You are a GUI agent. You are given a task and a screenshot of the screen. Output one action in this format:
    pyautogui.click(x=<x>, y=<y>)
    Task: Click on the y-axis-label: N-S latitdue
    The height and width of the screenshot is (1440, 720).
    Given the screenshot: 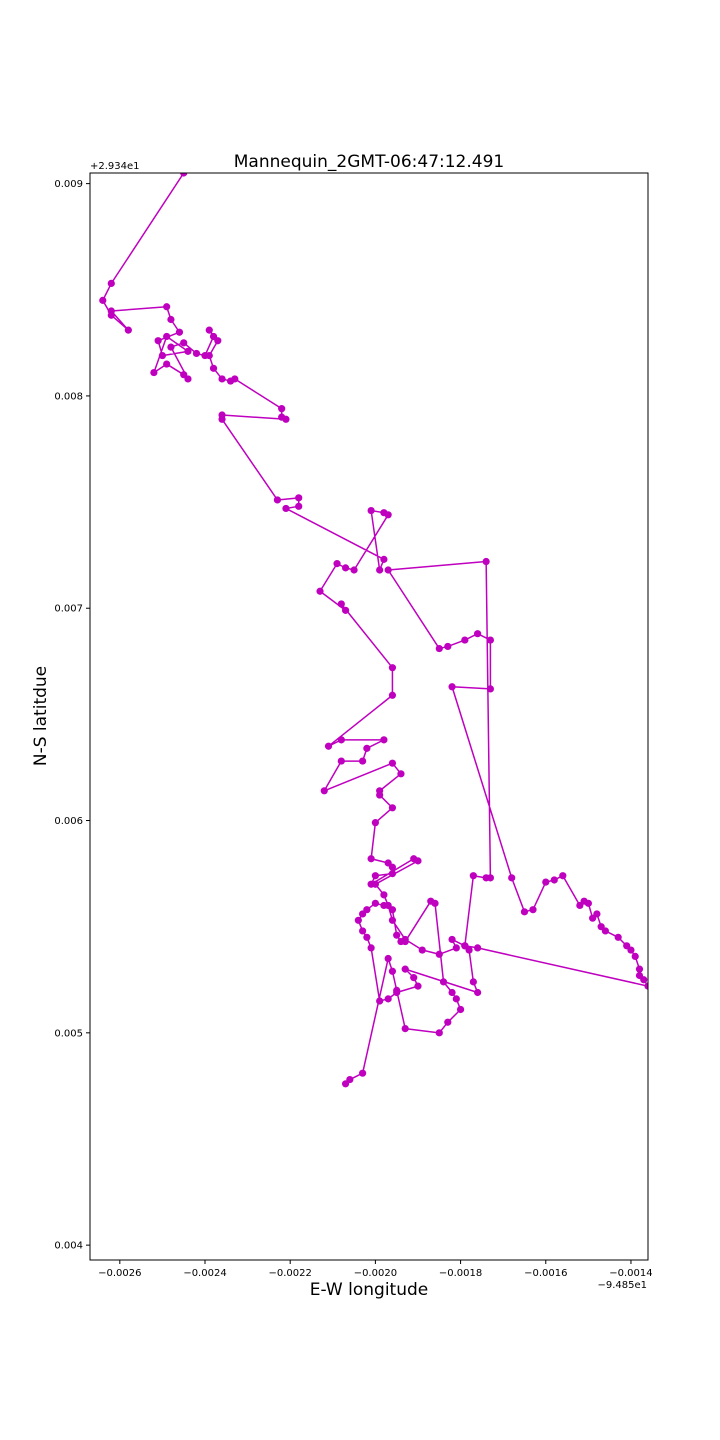 What is the action you would take?
    pyautogui.click(x=41, y=716)
    